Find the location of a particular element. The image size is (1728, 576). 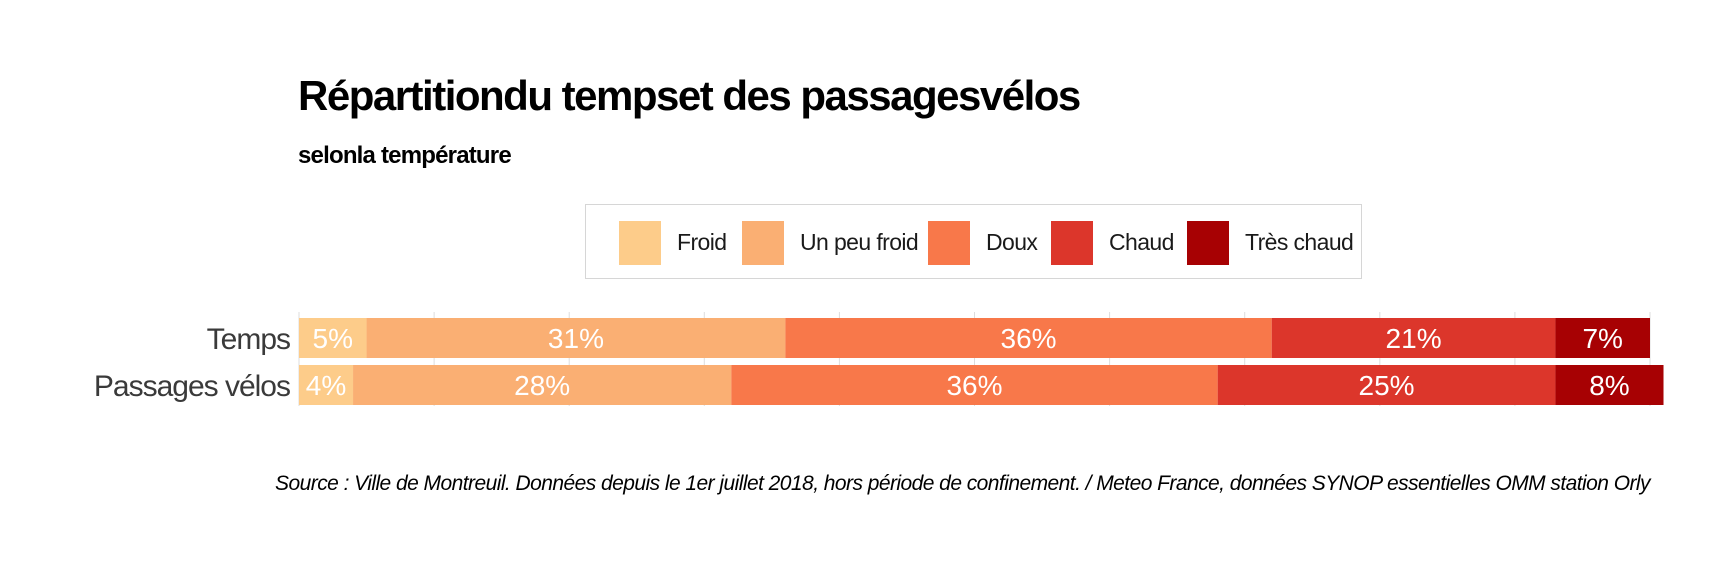

data-label: 8% is located at coordinates (1609, 385).